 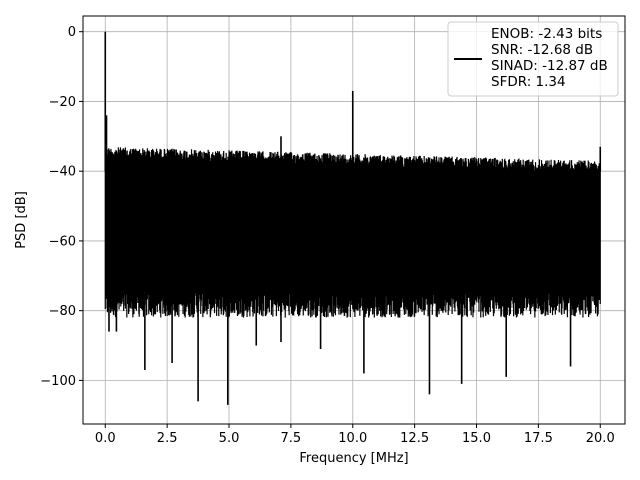 What do you see at coordinates (476, 438) in the screenshot?
I see `x-tick-label: 15.0` at bounding box center [476, 438].